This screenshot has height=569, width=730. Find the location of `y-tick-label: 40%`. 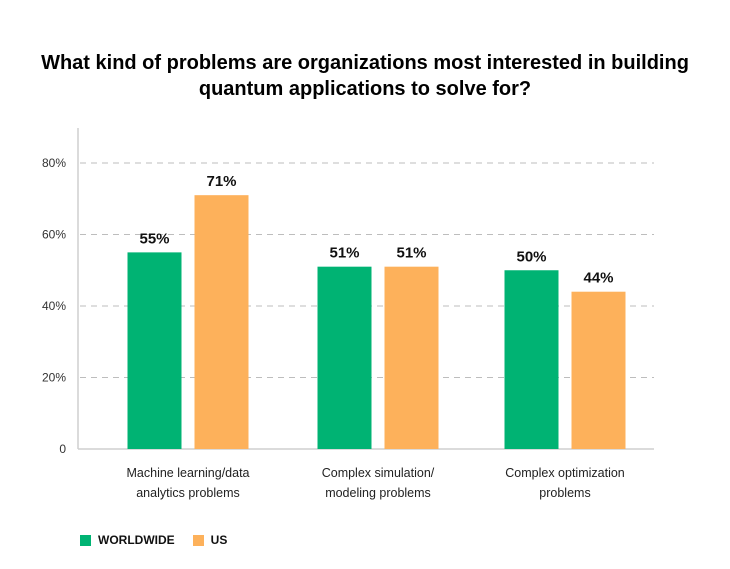

y-tick-label: 40% is located at coordinates (54, 306).